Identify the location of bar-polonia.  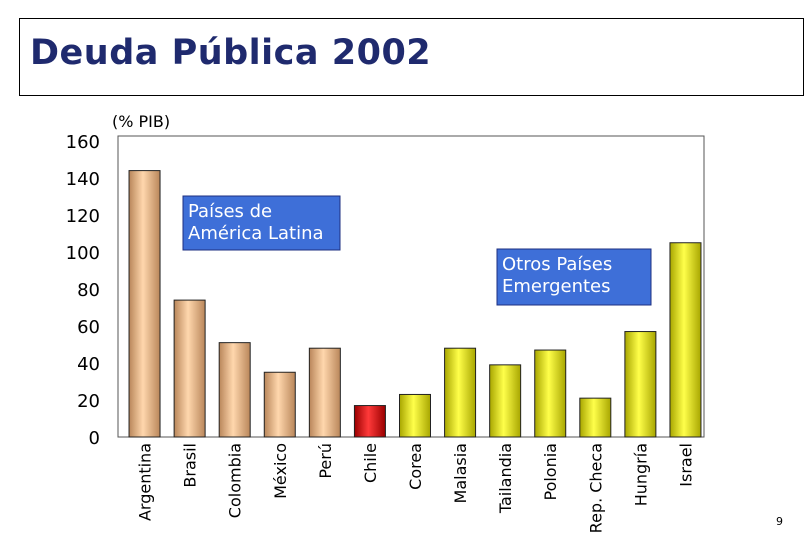
(550, 393).